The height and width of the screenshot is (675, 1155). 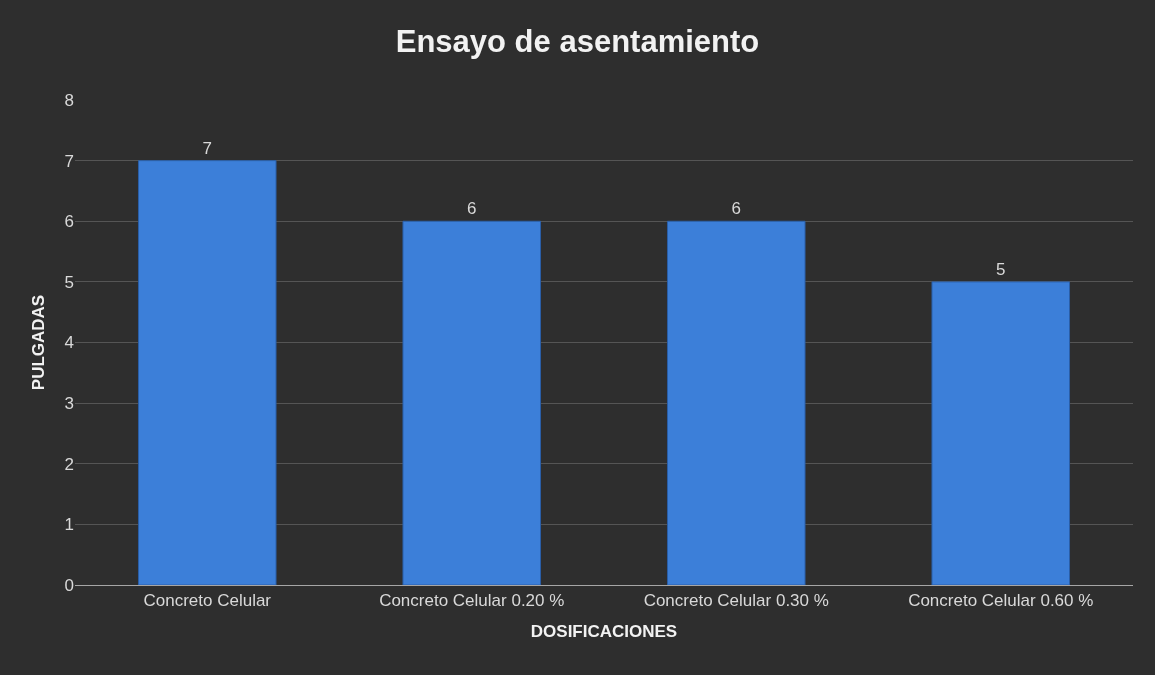 What do you see at coordinates (1001, 601) in the screenshot?
I see `x-tick-label: Concreto Celular 0.60 %` at bounding box center [1001, 601].